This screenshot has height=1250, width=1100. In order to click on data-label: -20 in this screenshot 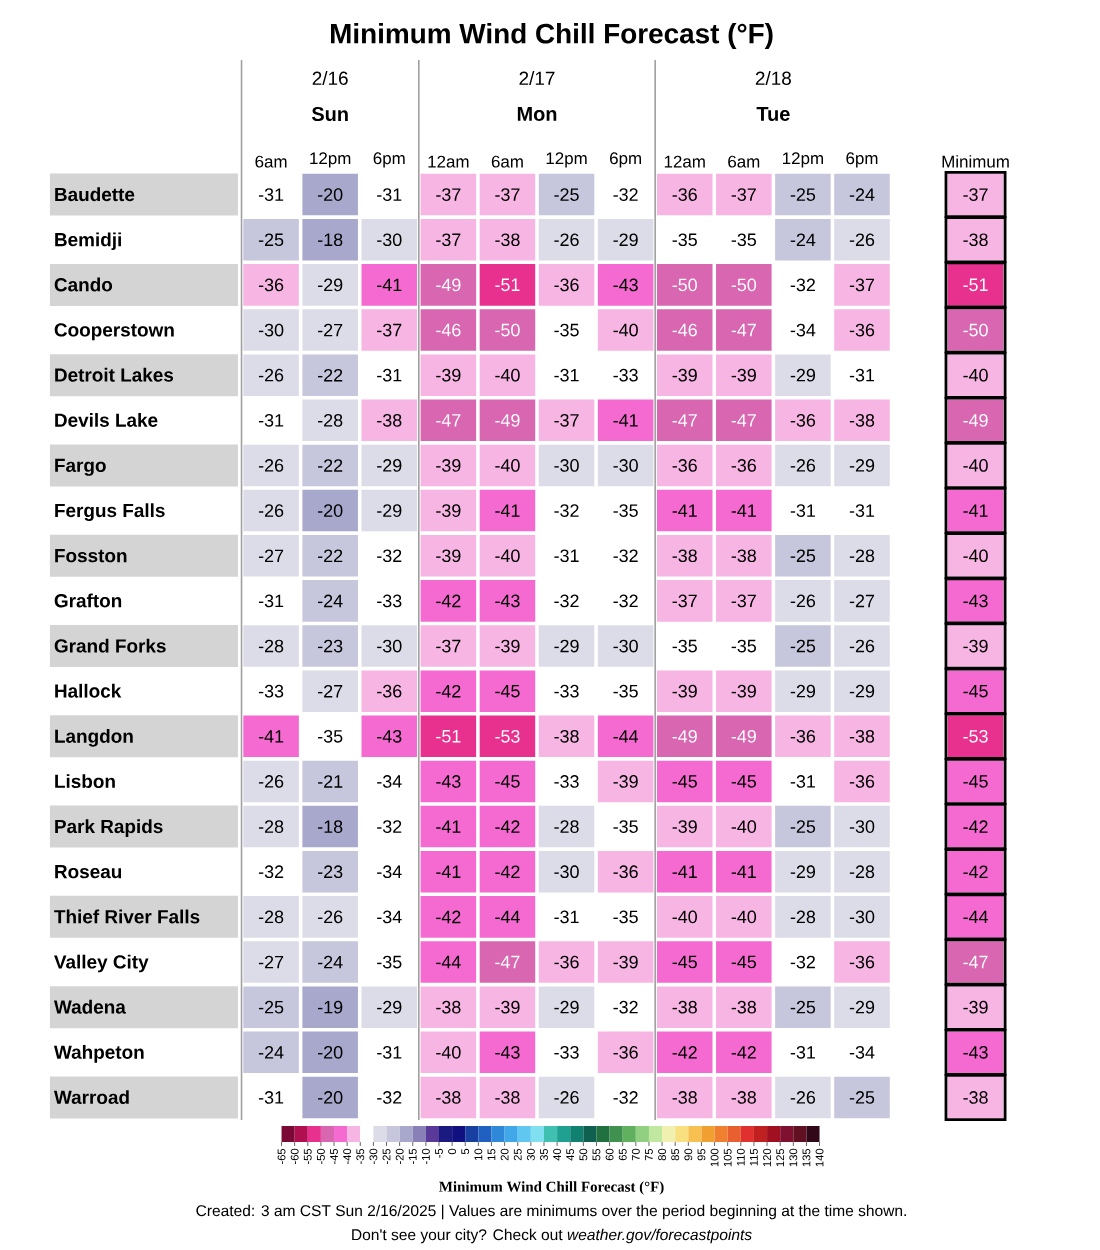, I will do `click(330, 510)`.